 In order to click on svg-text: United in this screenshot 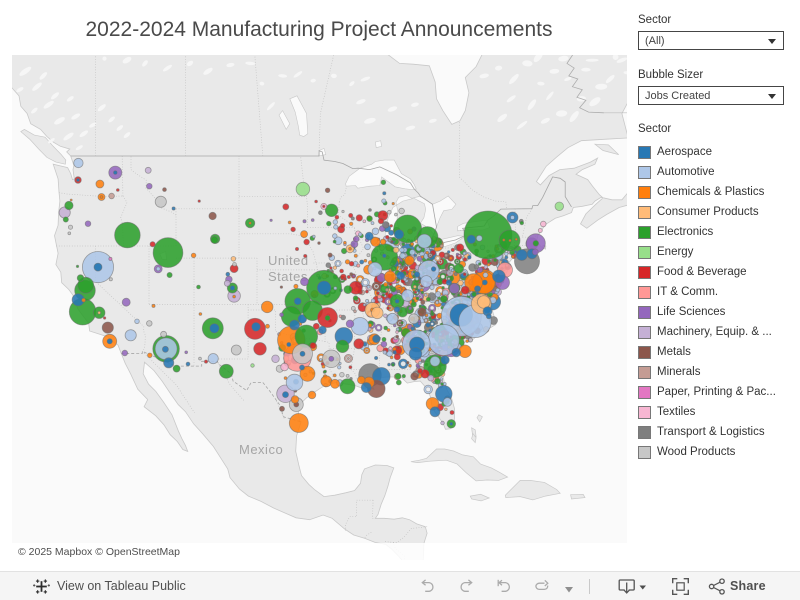, I will do `click(288, 260)`.